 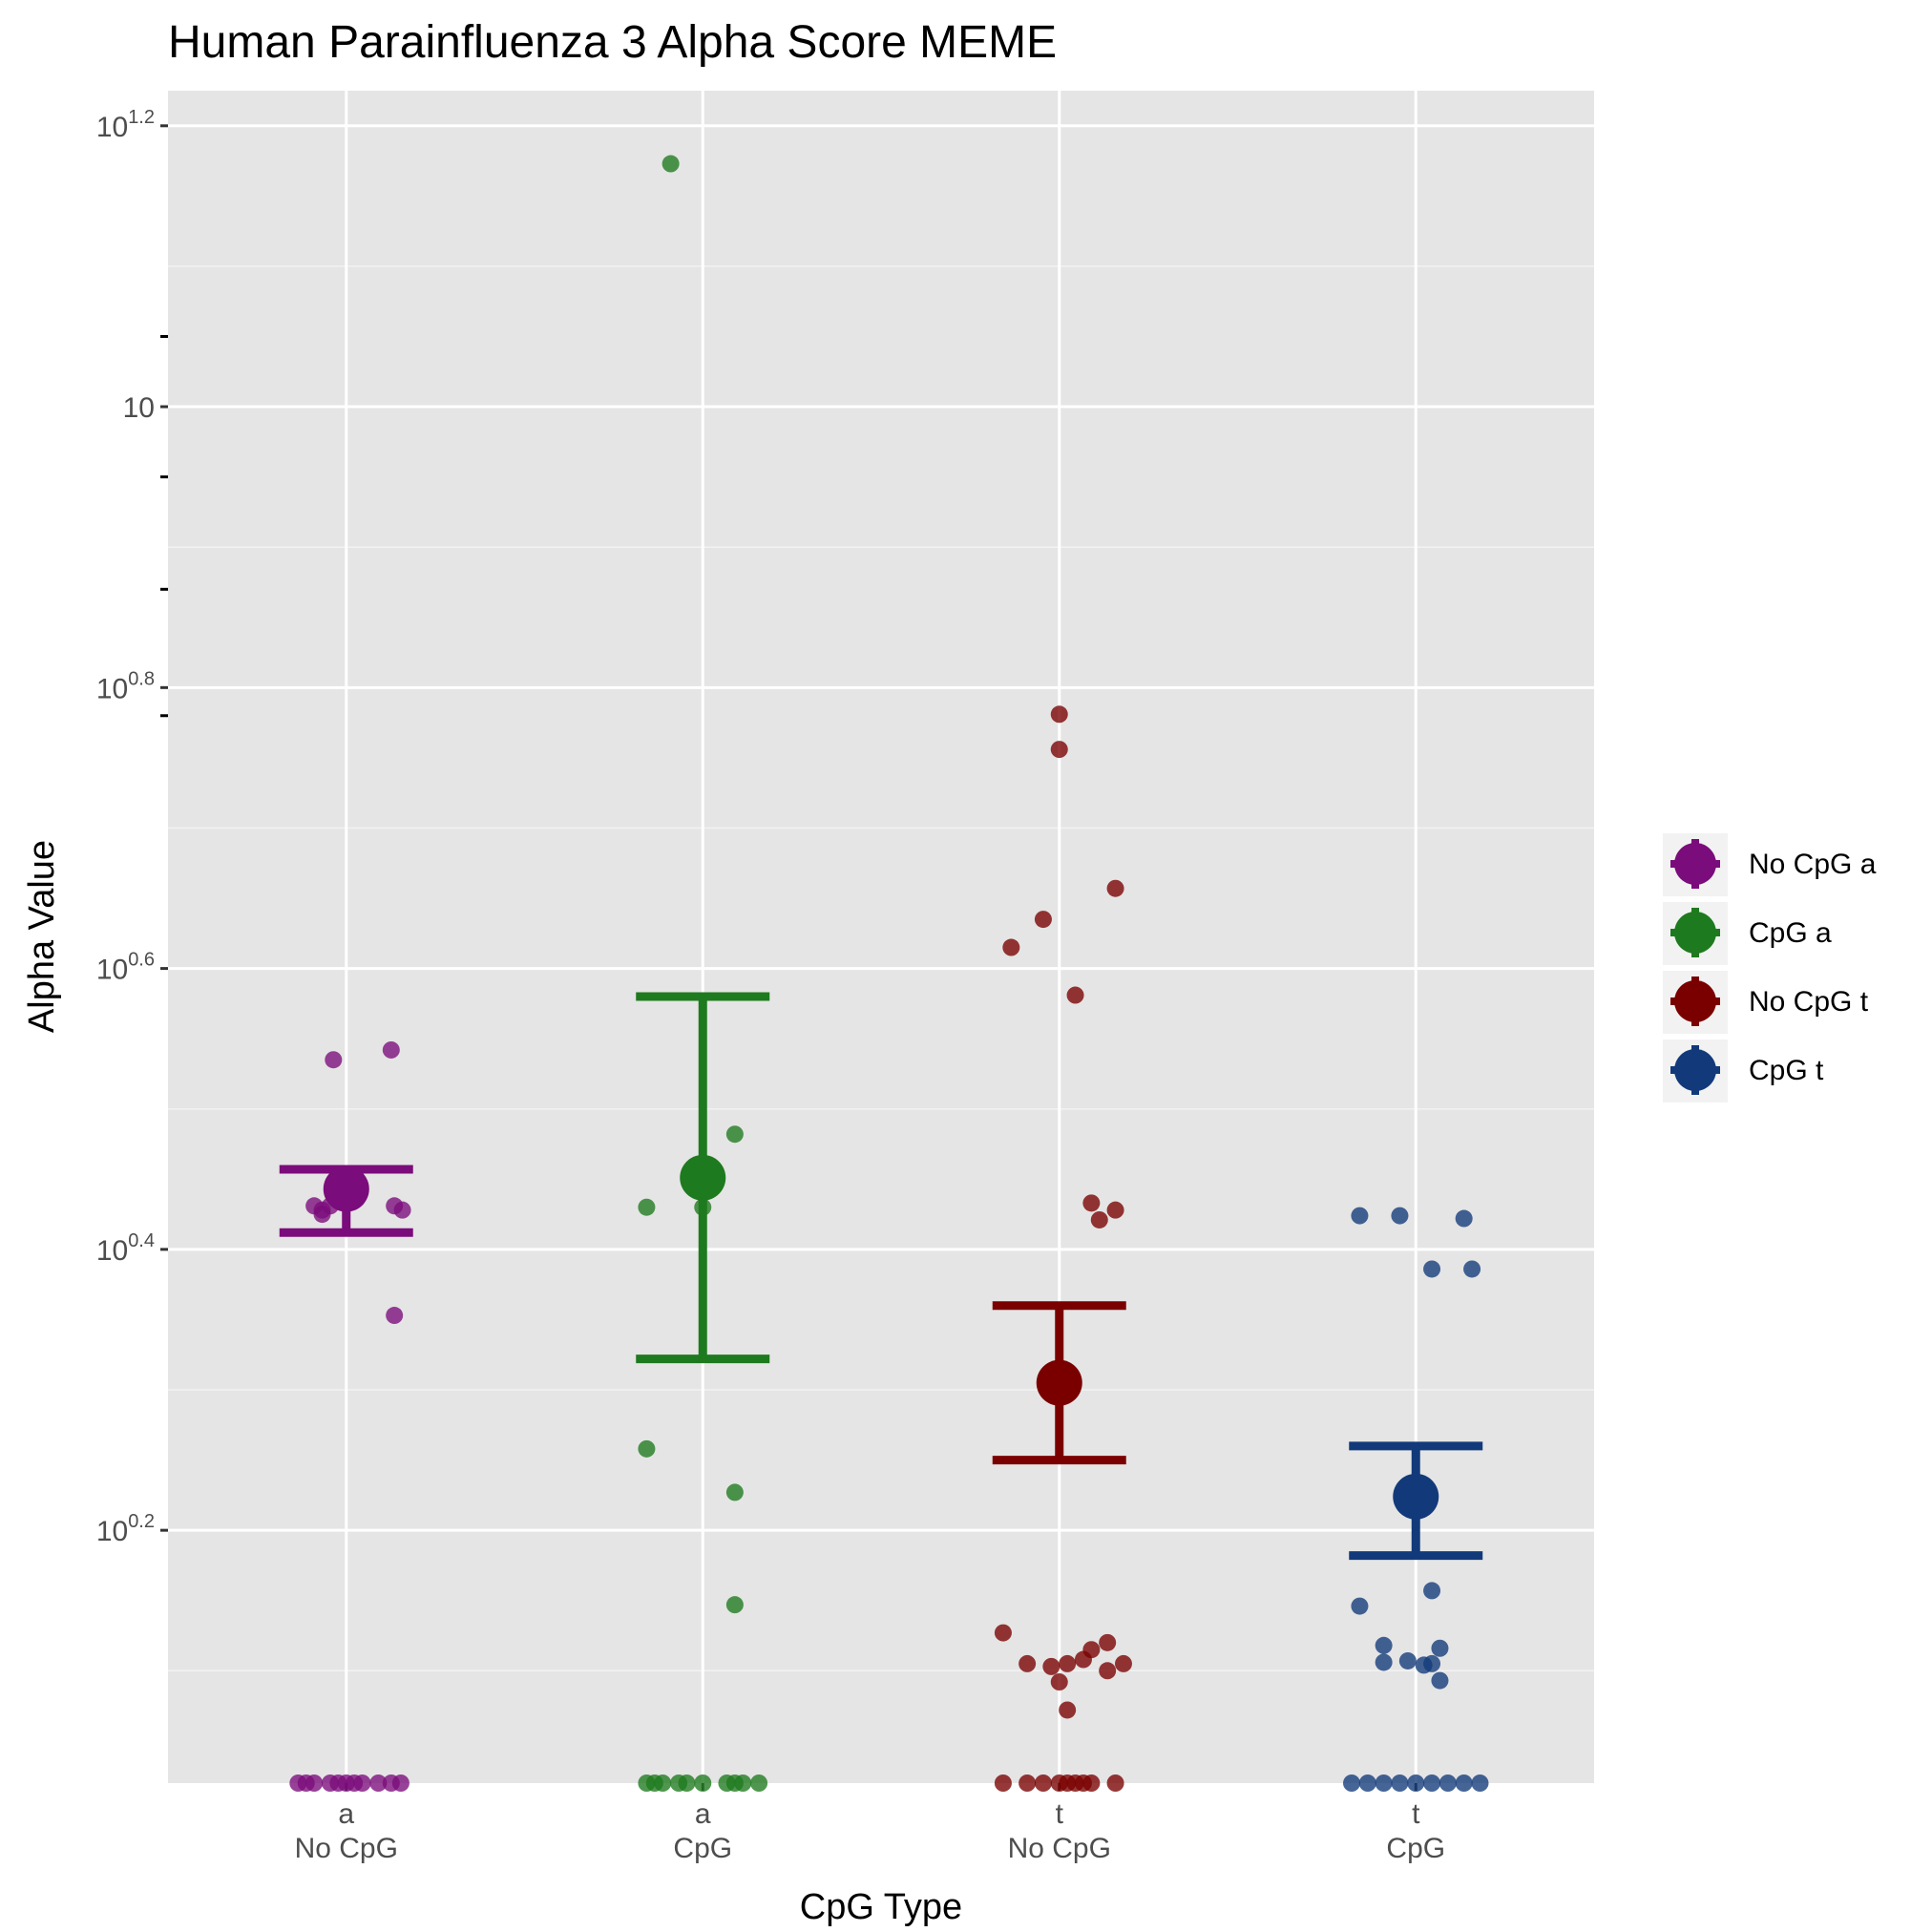 What do you see at coordinates (613, 42) in the screenshot?
I see `chart-title: Human Parainfluenza 3 Alpha Score MEME` at bounding box center [613, 42].